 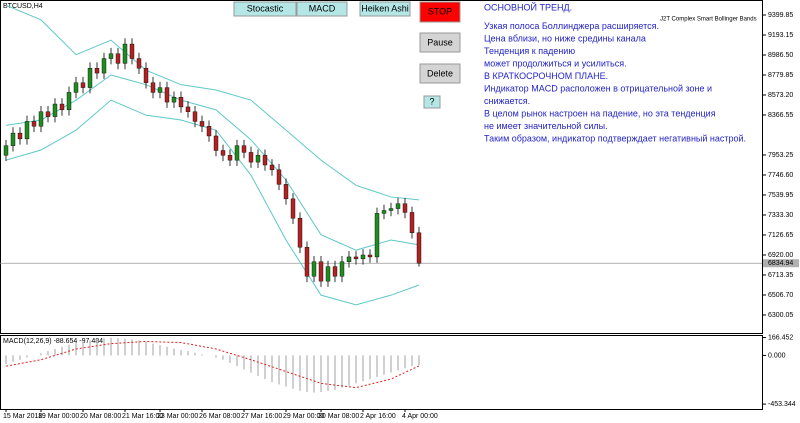 I want to click on y-tick-label: 6506.70, so click(x=780, y=295).